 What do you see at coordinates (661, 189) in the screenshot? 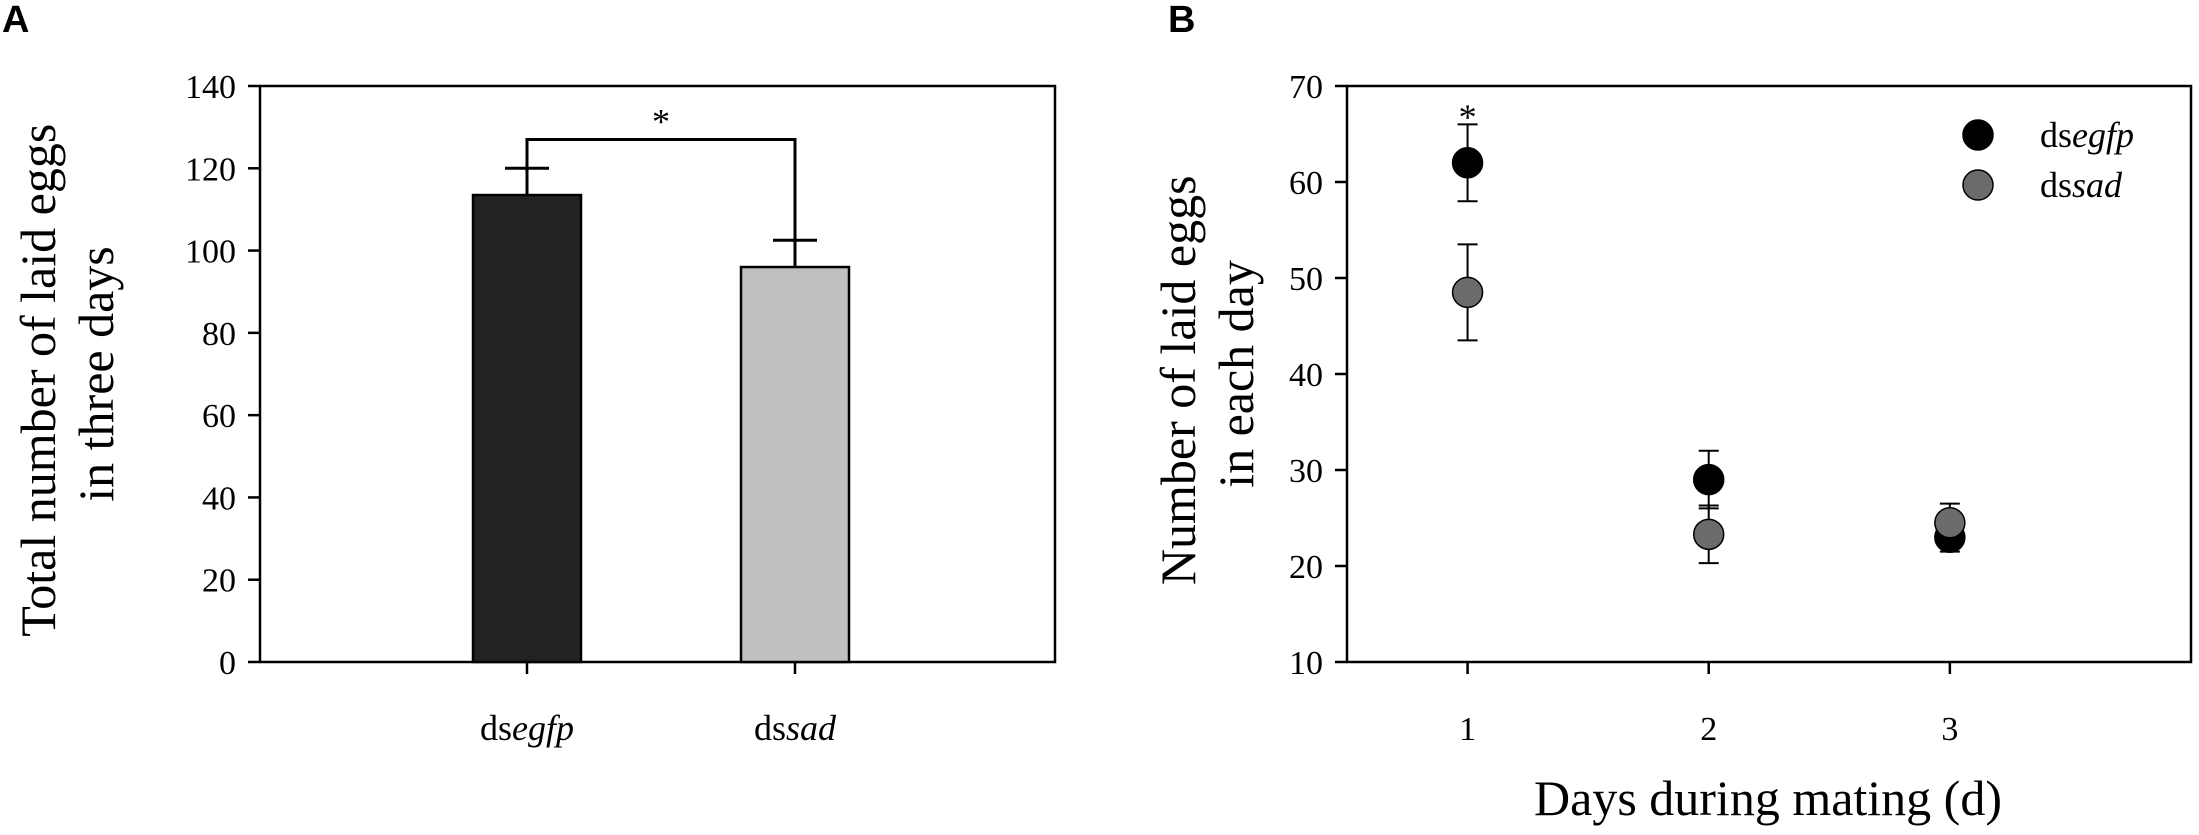
I see `significance-bracket` at bounding box center [661, 189].